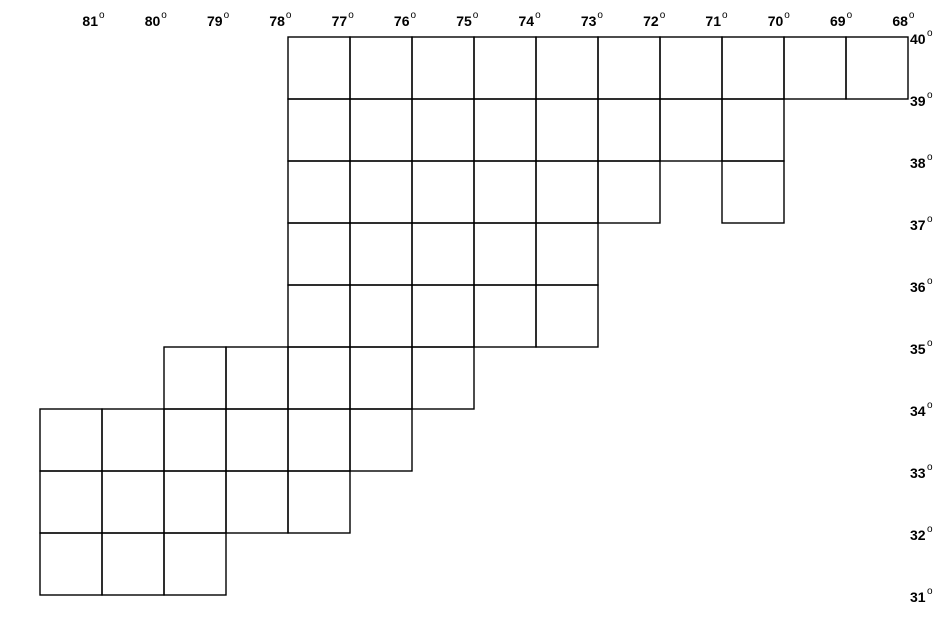  What do you see at coordinates (918, 597) in the screenshot?
I see `latitude-label: 31` at bounding box center [918, 597].